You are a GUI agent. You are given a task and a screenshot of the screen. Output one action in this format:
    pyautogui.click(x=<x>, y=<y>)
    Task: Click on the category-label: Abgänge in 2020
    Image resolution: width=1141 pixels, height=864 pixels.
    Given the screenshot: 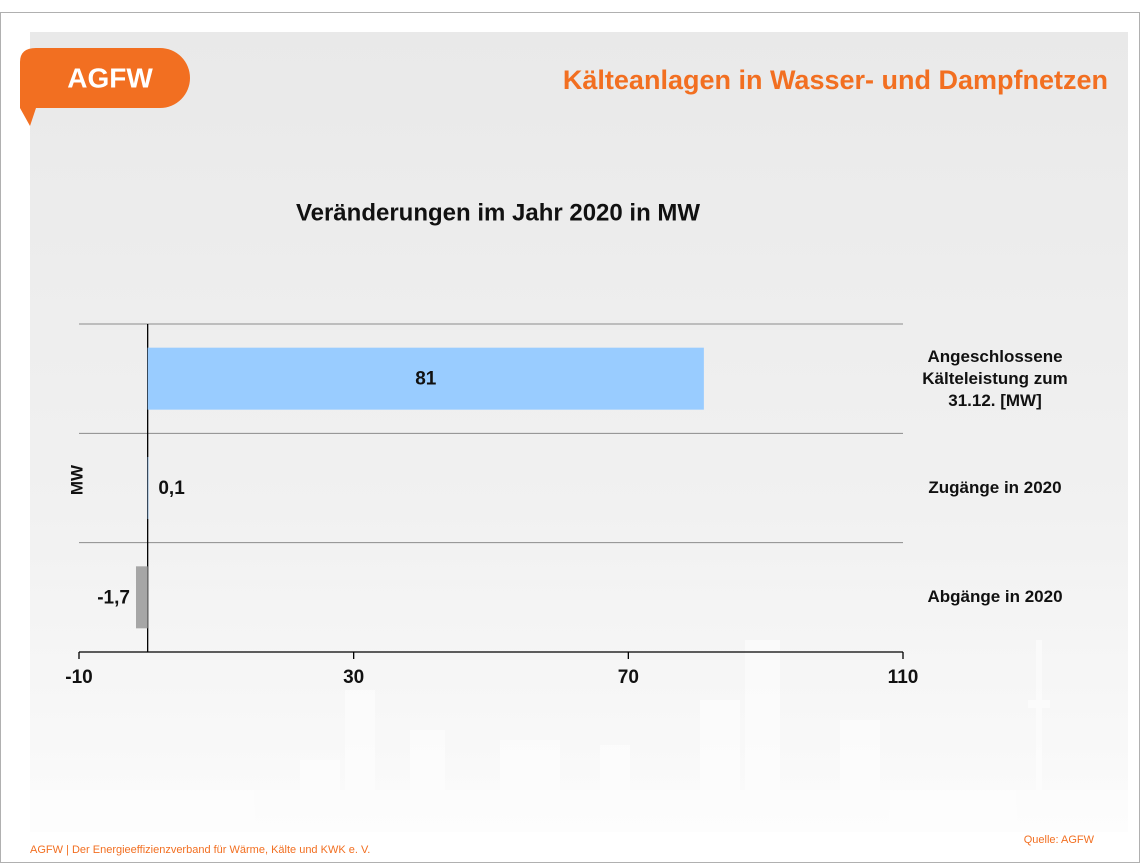 What is the action you would take?
    pyautogui.click(x=995, y=597)
    